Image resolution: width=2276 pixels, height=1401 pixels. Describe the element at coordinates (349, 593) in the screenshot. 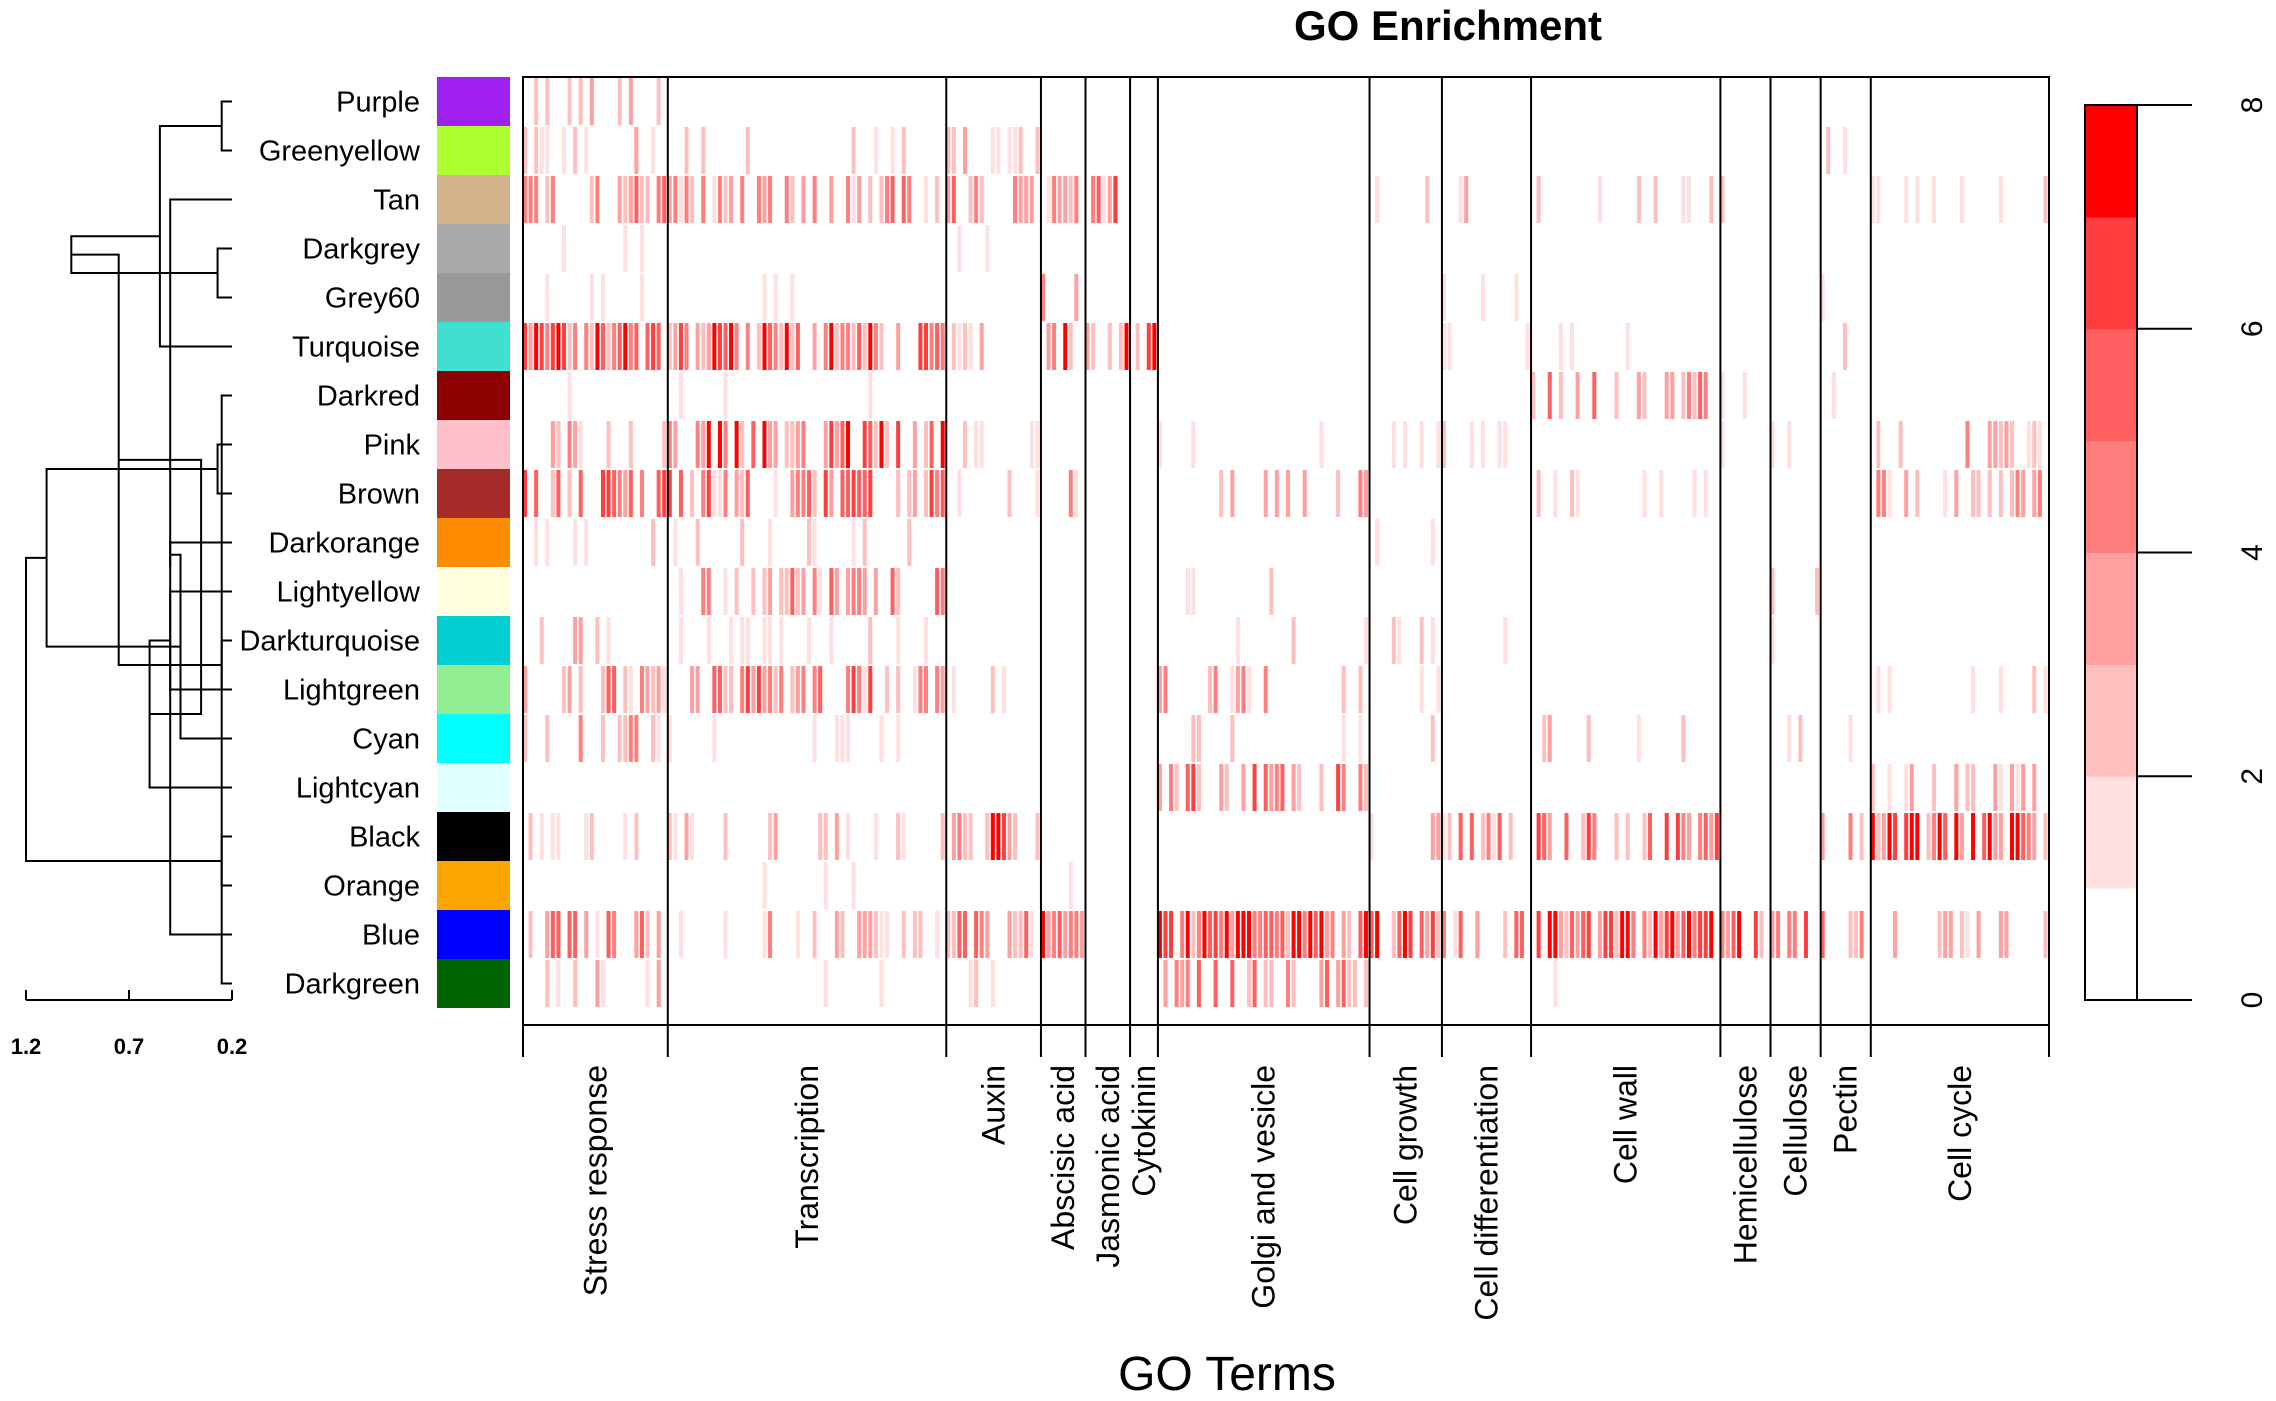

I see `module-label-lightyellow: Lightyellow` at that location.